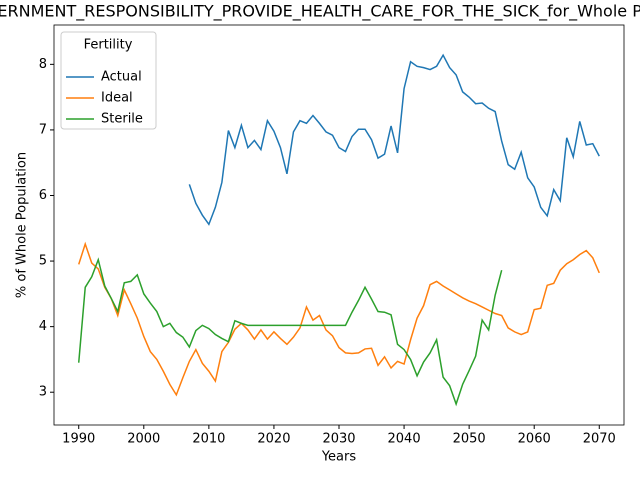 This screenshot has height=480, width=640. Describe the element at coordinates (273, 439) in the screenshot. I see `x-tick-label: 2020` at that location.